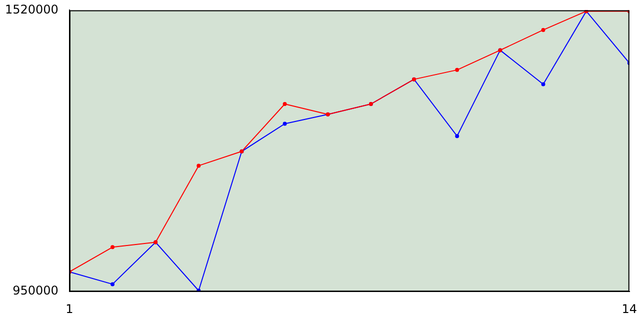 This screenshot has height=320, width=640. What do you see at coordinates (70, 309) in the screenshot?
I see `x-tick-label: 1` at bounding box center [70, 309].